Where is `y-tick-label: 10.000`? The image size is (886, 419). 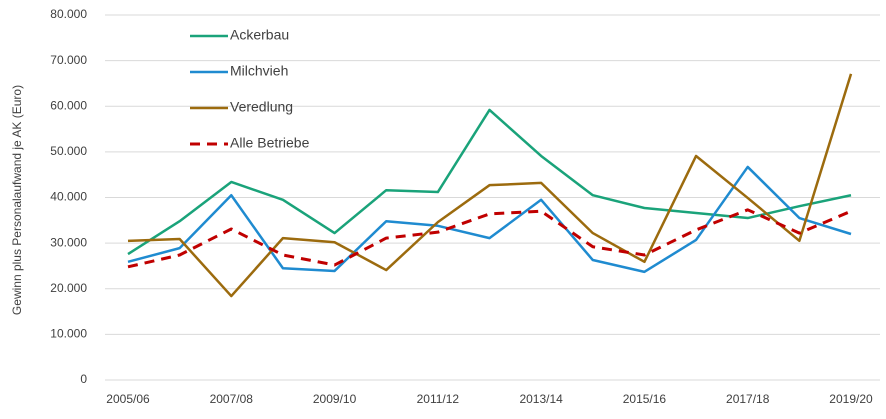 y-tick-label: 10.000 is located at coordinates (68, 334).